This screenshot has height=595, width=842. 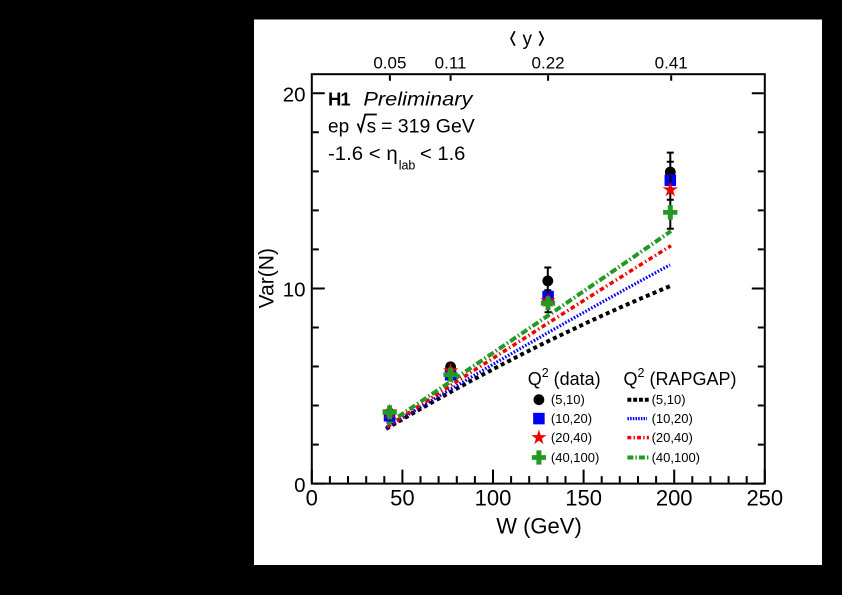 I want to click on svg-text: 0.41, so click(x=671, y=63).